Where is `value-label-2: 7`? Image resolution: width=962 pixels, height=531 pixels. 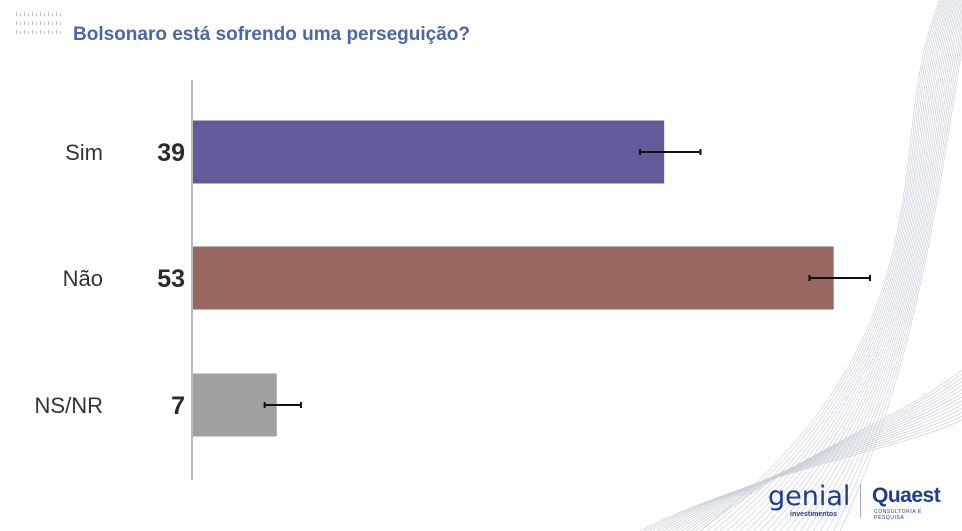 value-label-2: 7 is located at coordinates (178, 406).